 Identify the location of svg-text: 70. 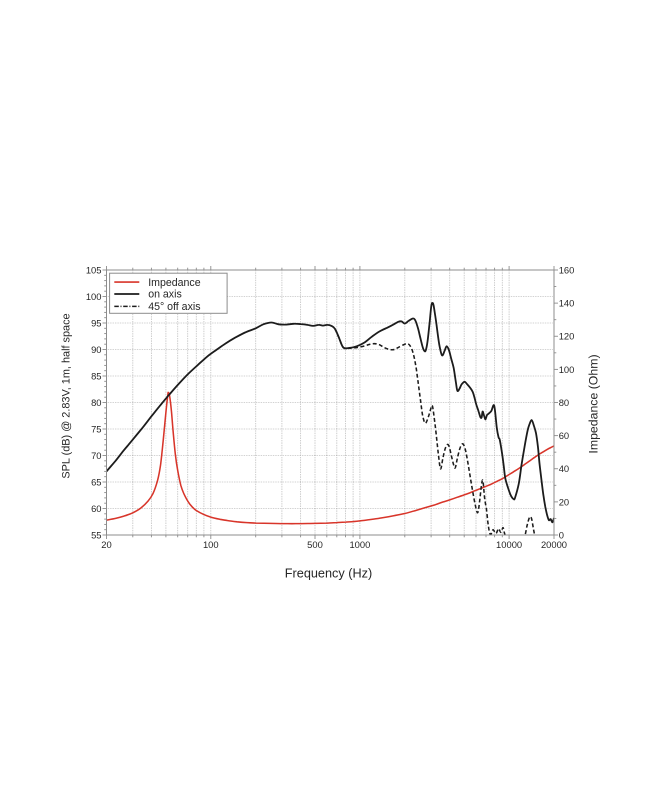
(96, 455).